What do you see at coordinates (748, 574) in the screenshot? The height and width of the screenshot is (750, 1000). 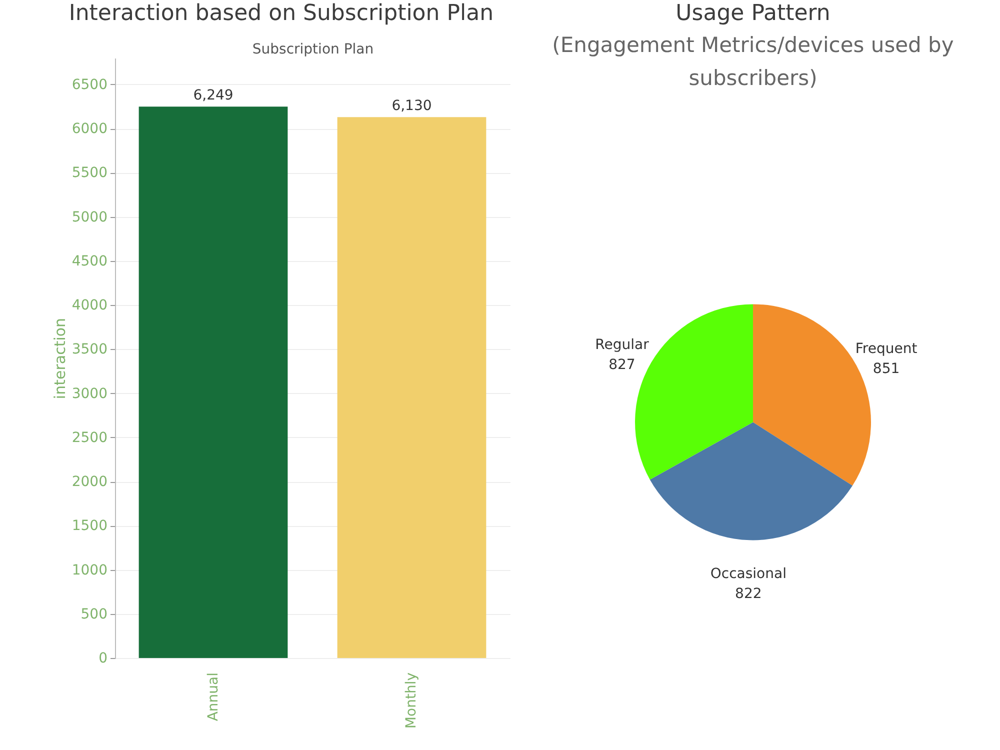 I see `slice-label: Occasional` at bounding box center [748, 574].